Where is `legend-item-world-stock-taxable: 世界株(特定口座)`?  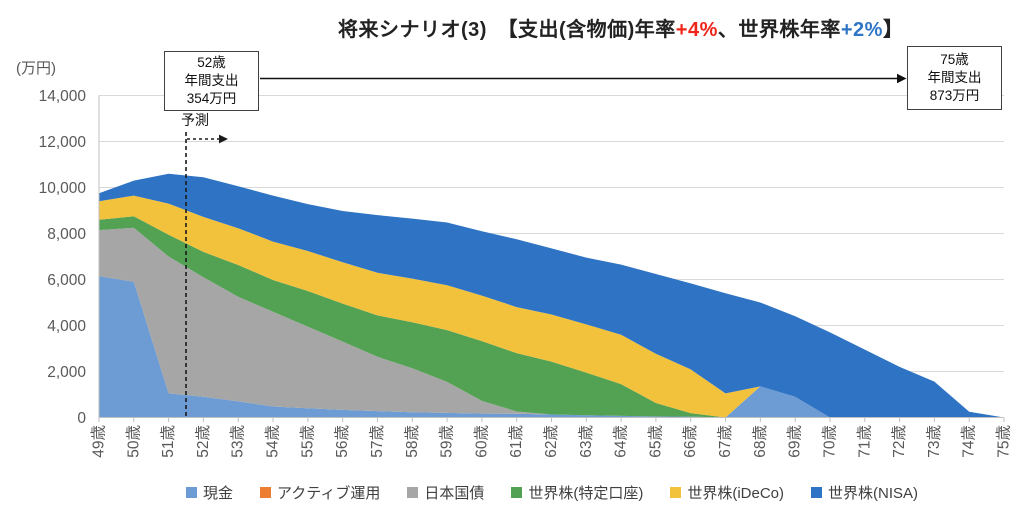
legend-item-world-stock-taxable: 世界株(特定口座) is located at coordinates (577, 492).